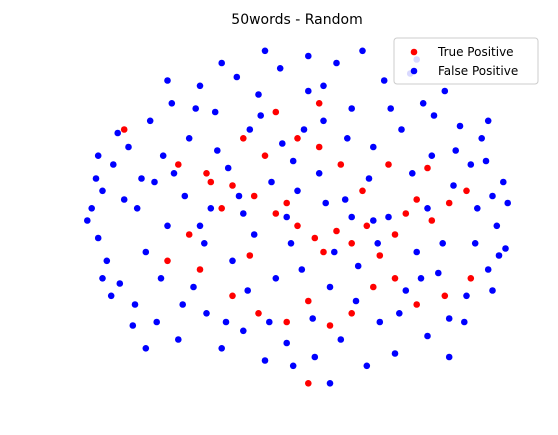 The image size is (558, 435). Describe the element at coordinates (414, 71) in the screenshot. I see `legend-marker-false-positive` at that location.